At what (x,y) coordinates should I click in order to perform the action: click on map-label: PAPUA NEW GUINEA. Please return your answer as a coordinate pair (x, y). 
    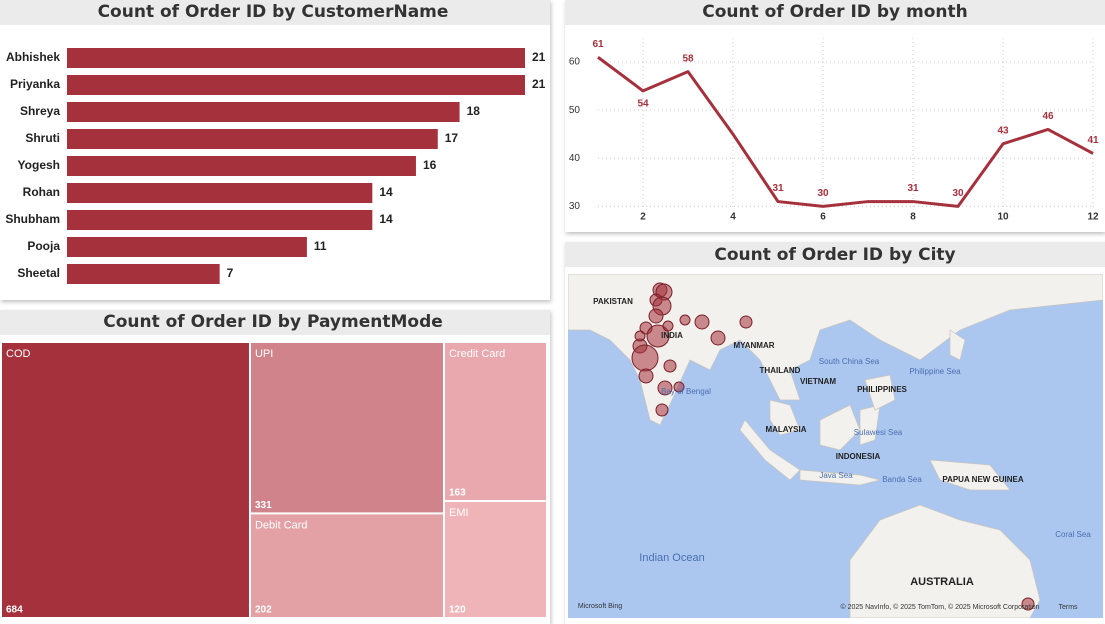
    Looking at the image, I should click on (983, 479).